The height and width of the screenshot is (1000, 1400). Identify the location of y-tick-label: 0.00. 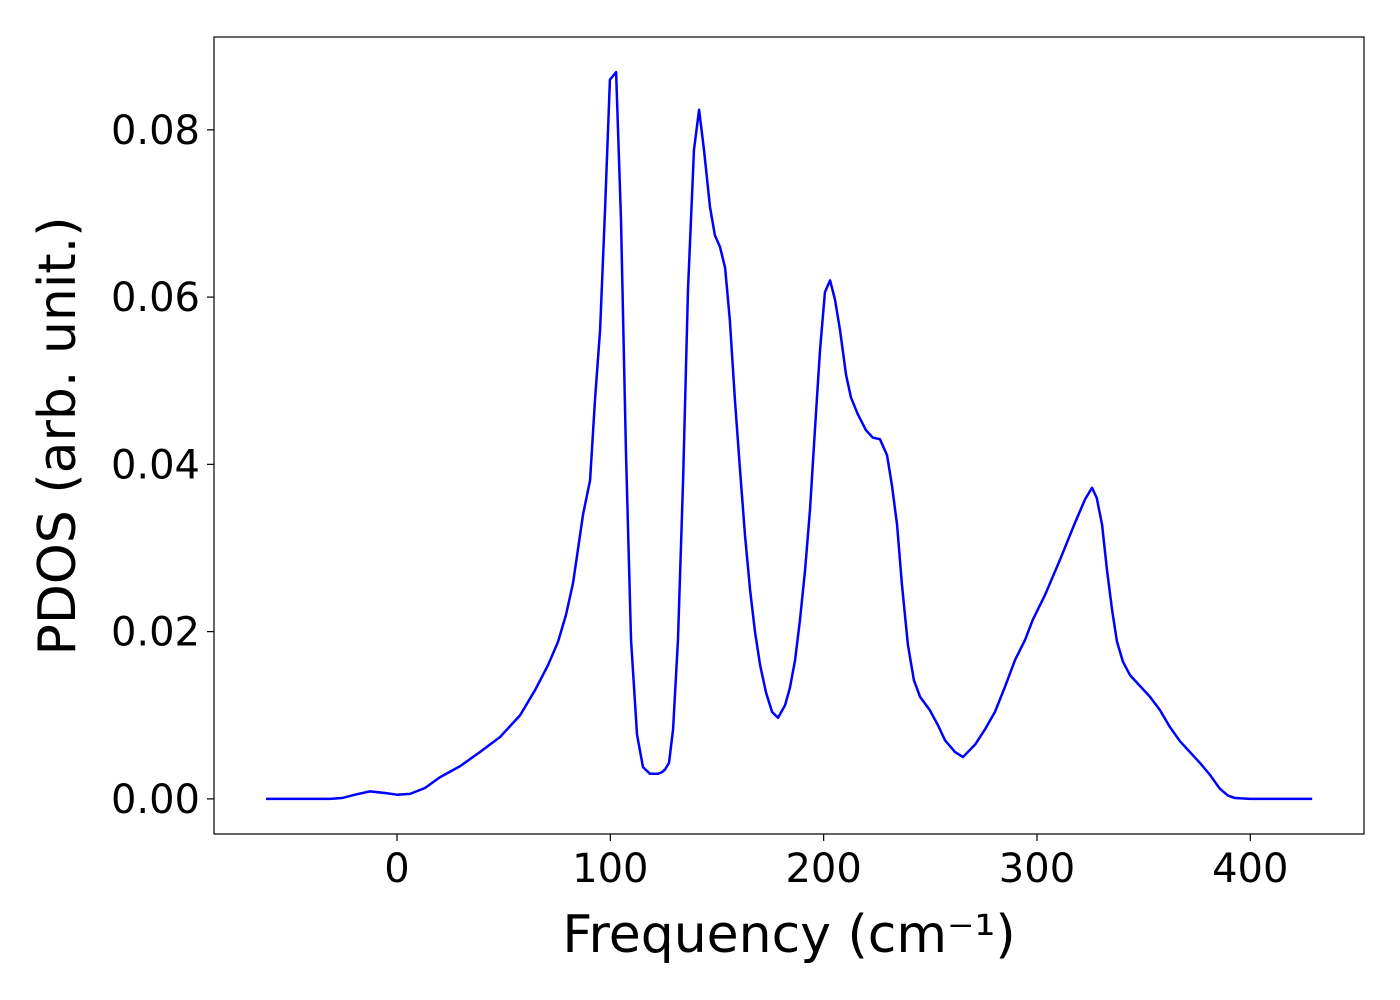
(155, 800).